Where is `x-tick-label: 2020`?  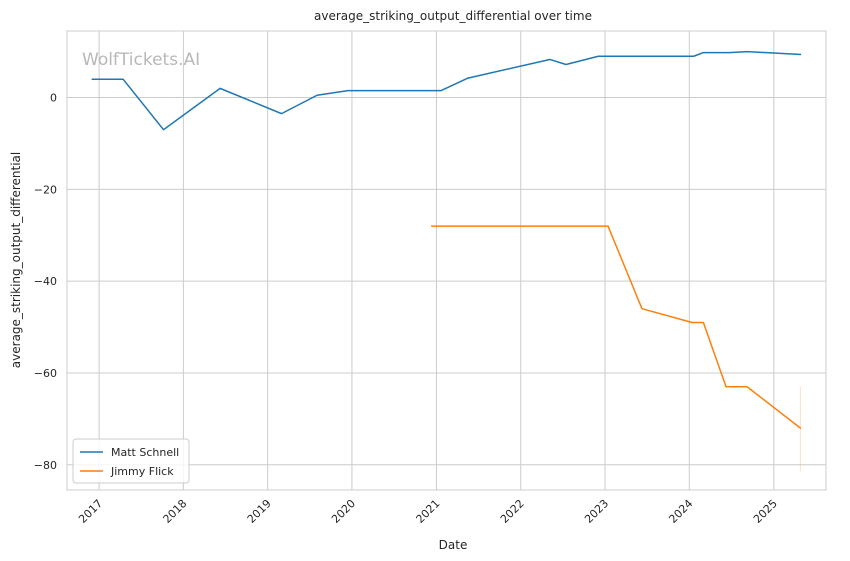 x-tick-label: 2020 is located at coordinates (343, 511).